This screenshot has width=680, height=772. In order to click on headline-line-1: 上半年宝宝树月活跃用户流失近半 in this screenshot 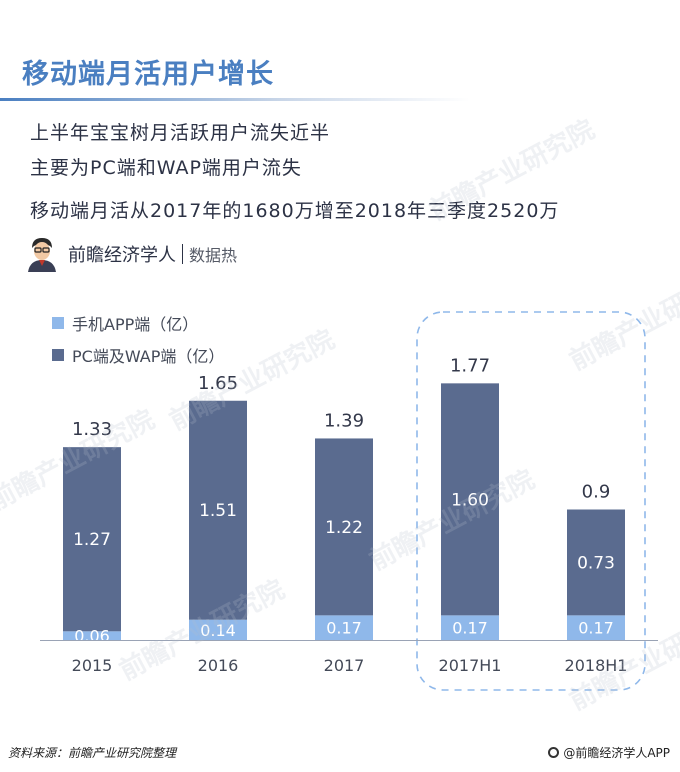, I will do `click(180, 133)`.